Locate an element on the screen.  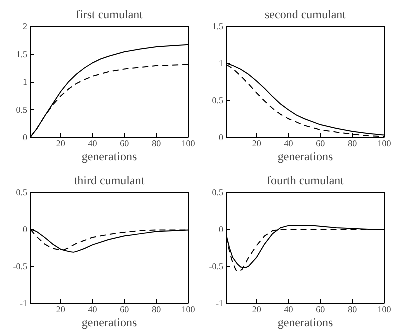
chart-title: first cumulant is located at coordinates (110, 15).